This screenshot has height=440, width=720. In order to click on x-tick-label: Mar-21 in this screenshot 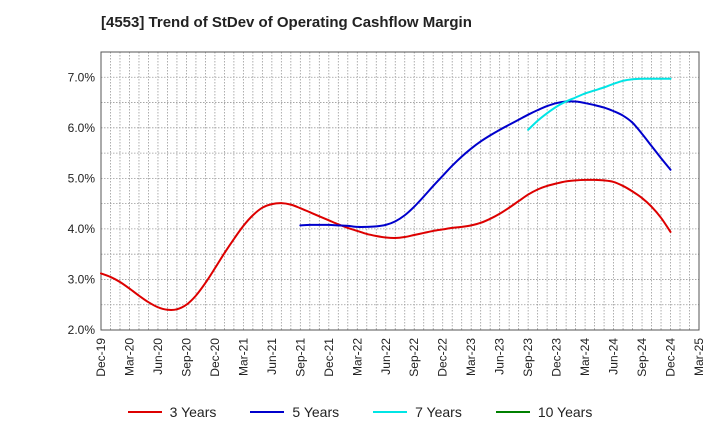, I will do `click(243, 357)`.